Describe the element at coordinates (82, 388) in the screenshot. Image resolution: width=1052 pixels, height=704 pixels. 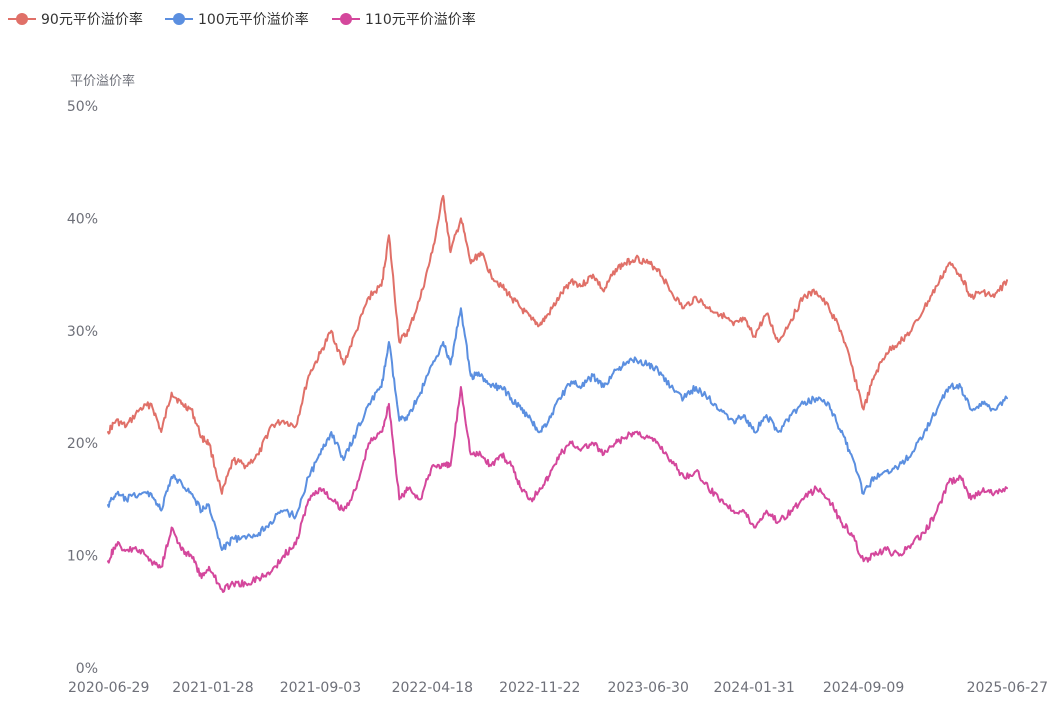
I see `y-axis-ticks: 0% 10% 20% 30% 40% 50%` at that location.